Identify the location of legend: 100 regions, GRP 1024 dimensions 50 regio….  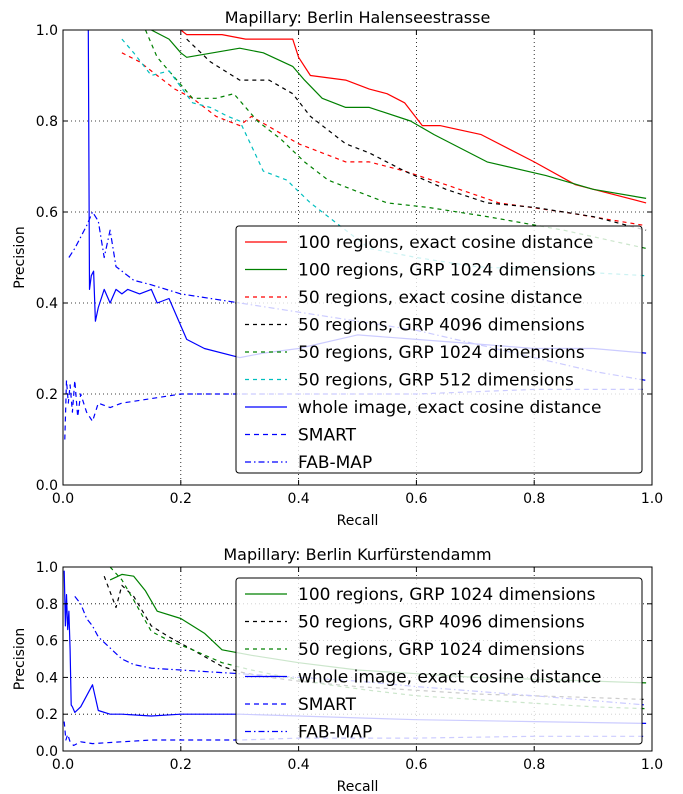
(439, 661).